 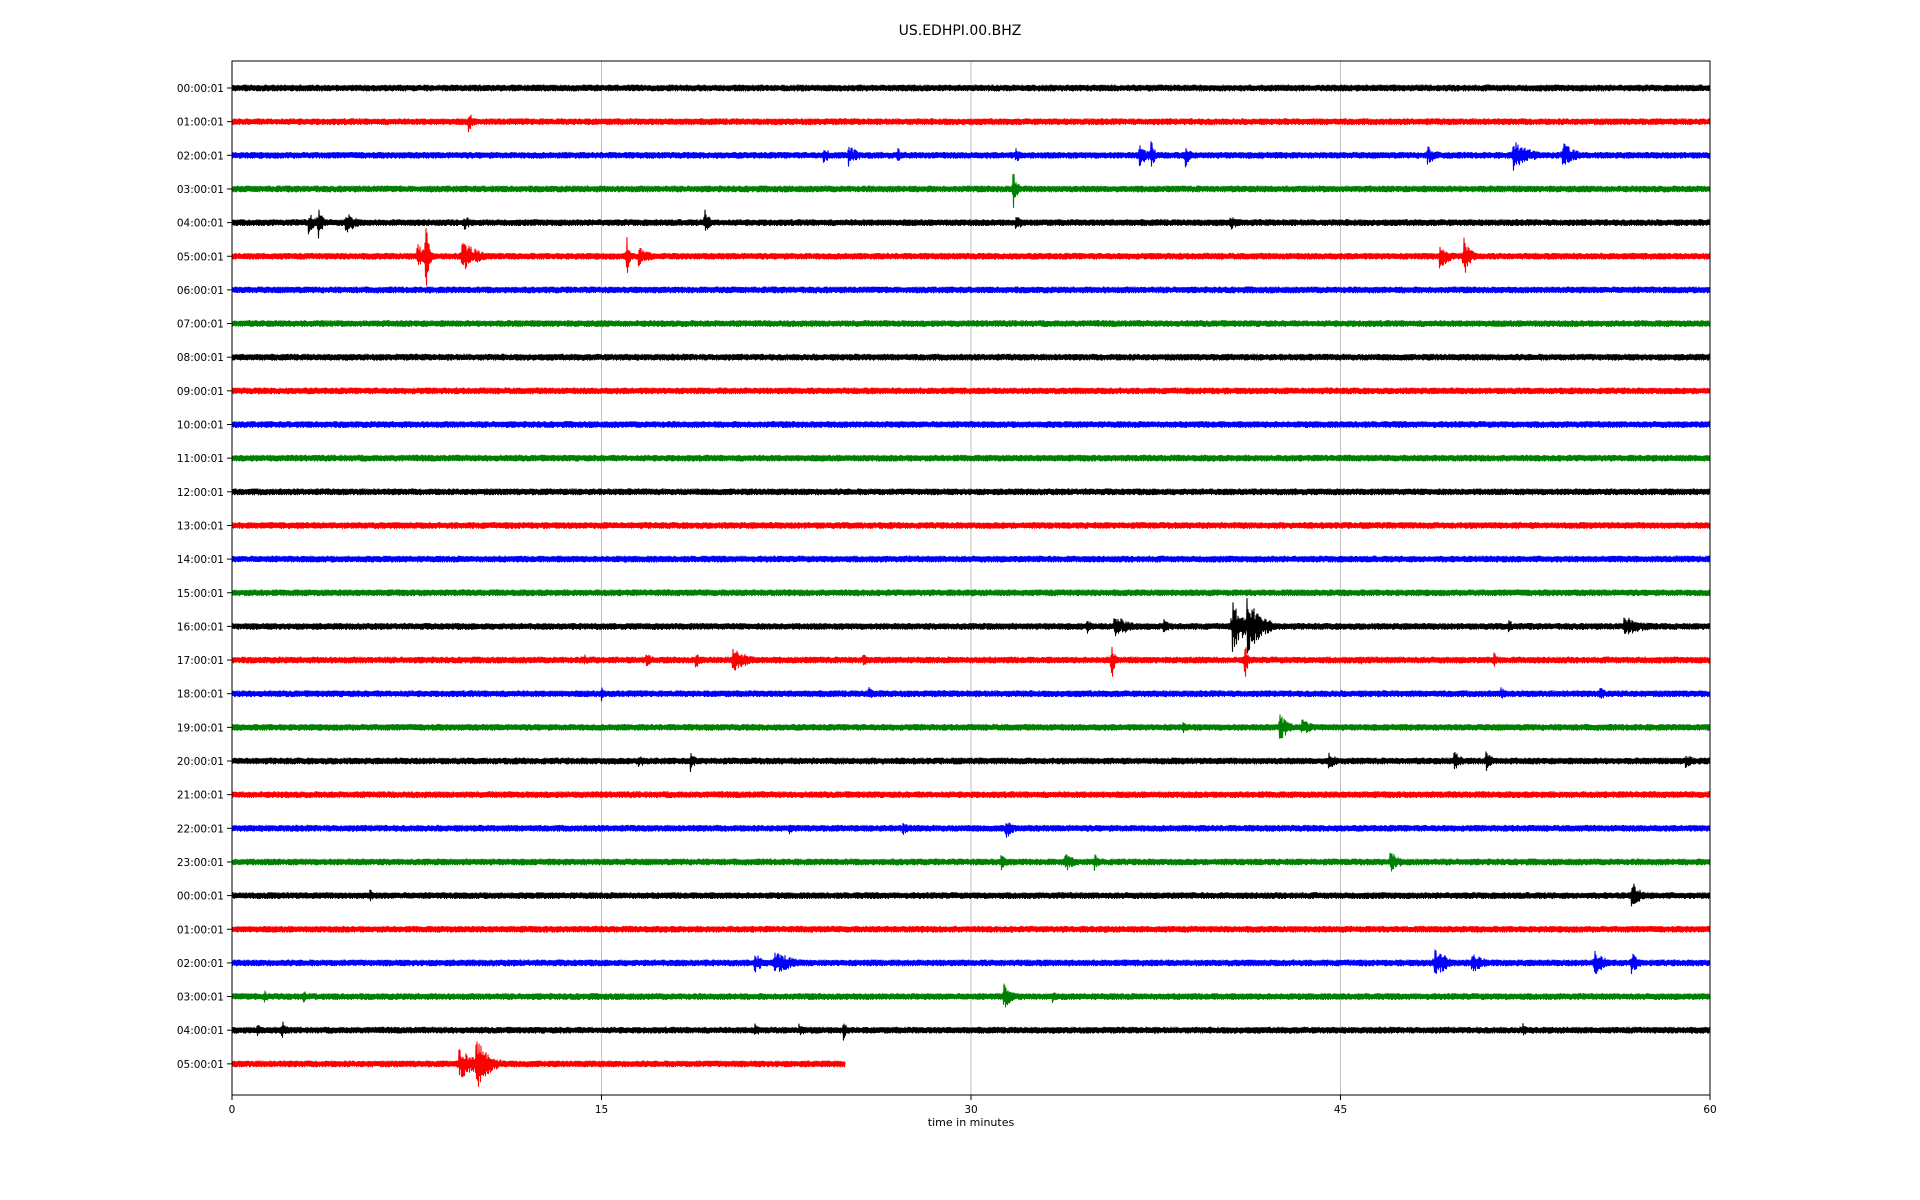 I want to click on x-tick-label: 0, so click(x=232, y=1110).